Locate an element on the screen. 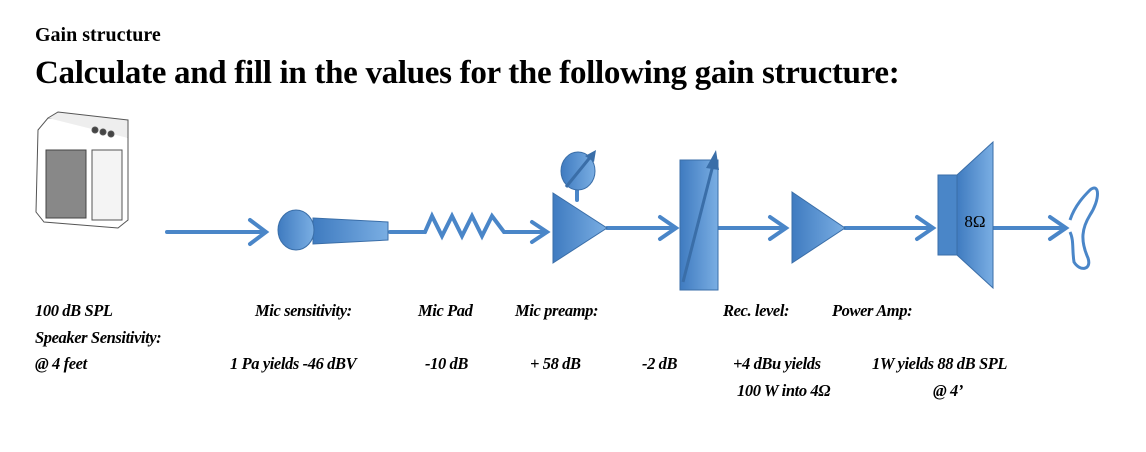 The width and height of the screenshot is (1146, 452). mic-pad-value: -10 dB is located at coordinates (446, 363).